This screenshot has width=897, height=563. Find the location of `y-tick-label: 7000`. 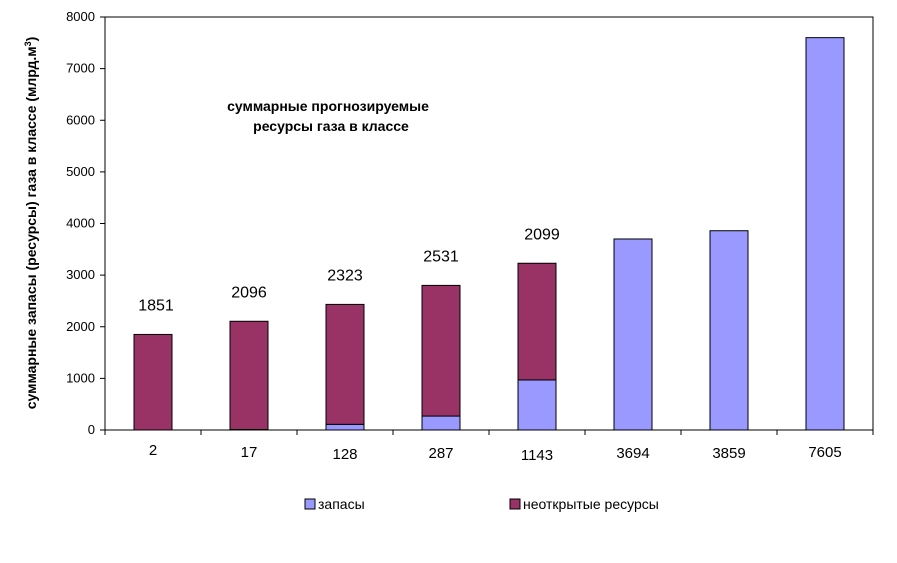

y-tick-label: 7000 is located at coordinates (80, 68).